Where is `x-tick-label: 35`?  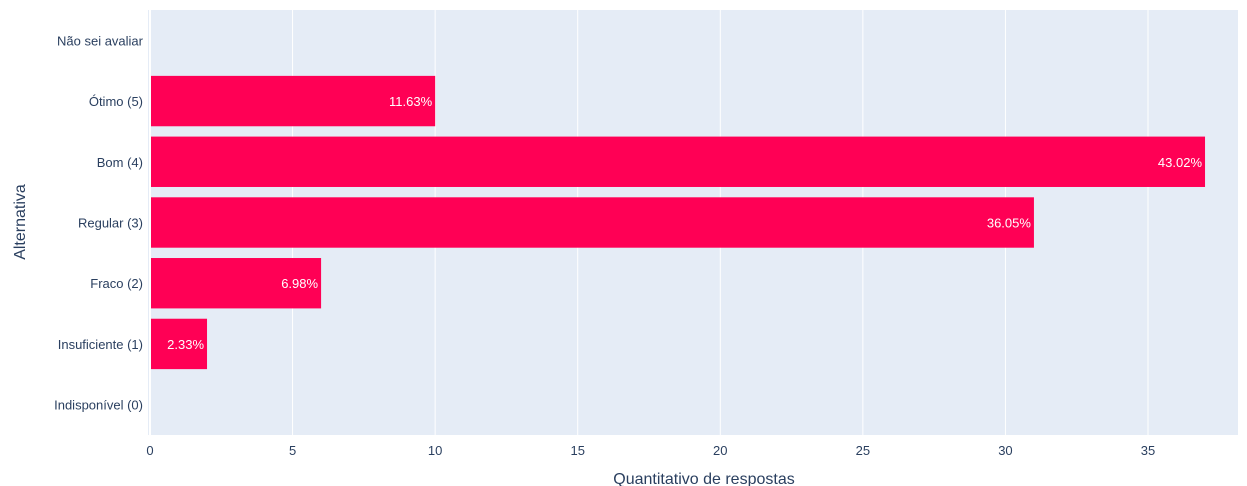
x-tick-label: 35 is located at coordinates (1148, 450).